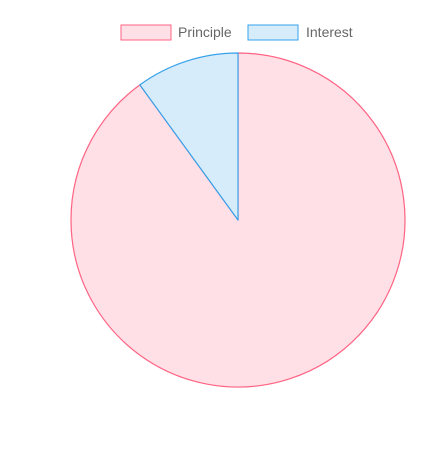 The width and height of the screenshot is (432, 463). Describe the element at coordinates (273, 32) in the screenshot. I see `legend-swatch-interest` at that location.